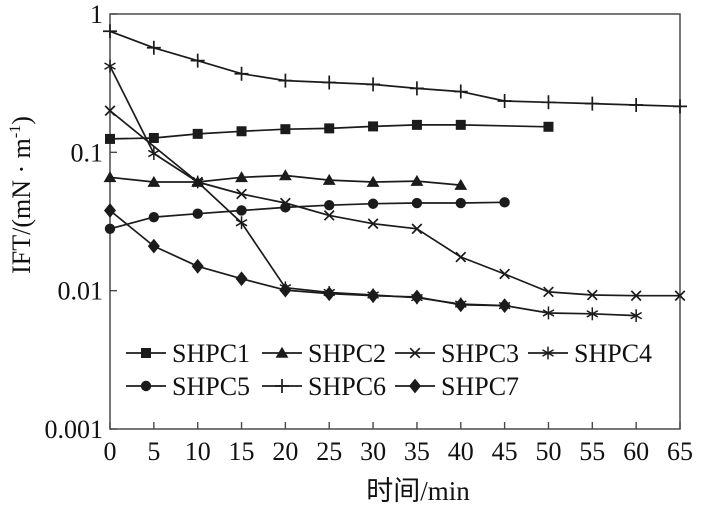 This screenshot has height=511, width=716. Describe the element at coordinates (398, 444) in the screenshot. I see `x-axis: 0 5 10 15 20 25 30 35 40 45 50 55 60 65` at that location.